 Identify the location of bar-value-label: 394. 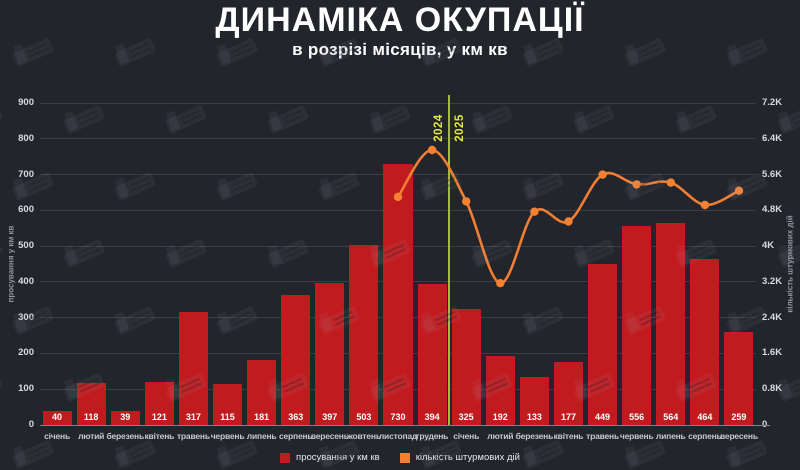
(432, 416).